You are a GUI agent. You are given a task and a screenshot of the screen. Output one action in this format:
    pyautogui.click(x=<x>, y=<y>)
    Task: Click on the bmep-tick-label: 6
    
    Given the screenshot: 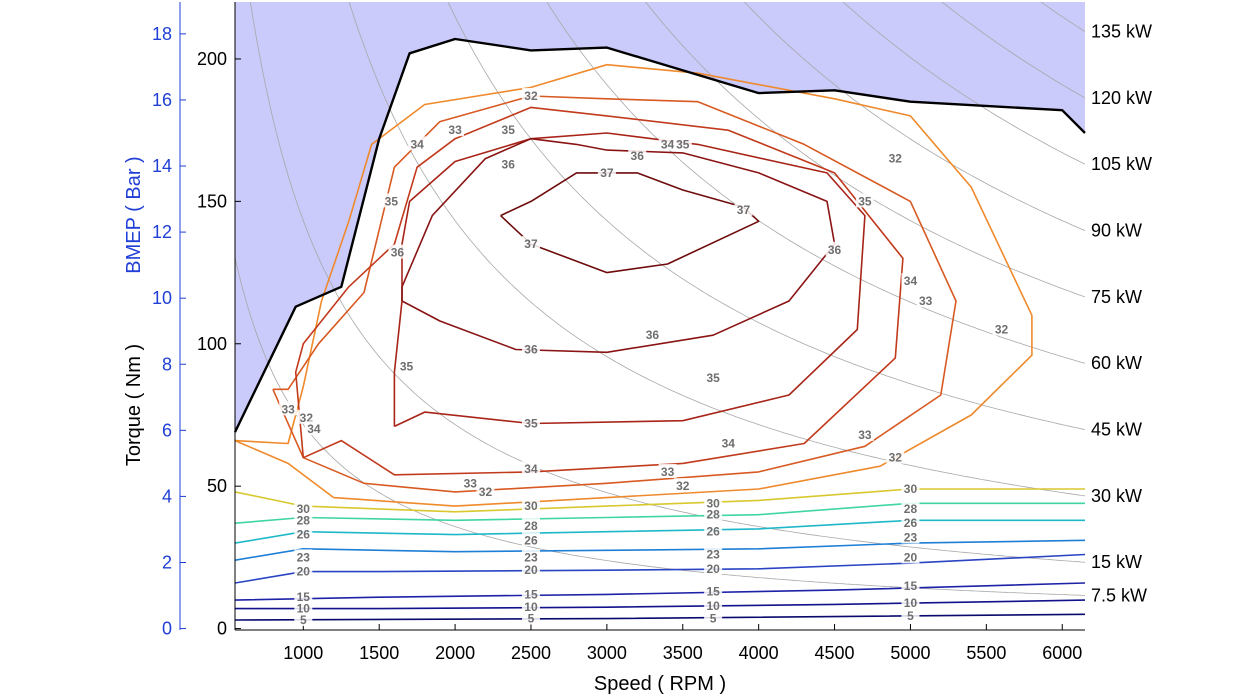 What is the action you would take?
    pyautogui.click(x=167, y=430)
    